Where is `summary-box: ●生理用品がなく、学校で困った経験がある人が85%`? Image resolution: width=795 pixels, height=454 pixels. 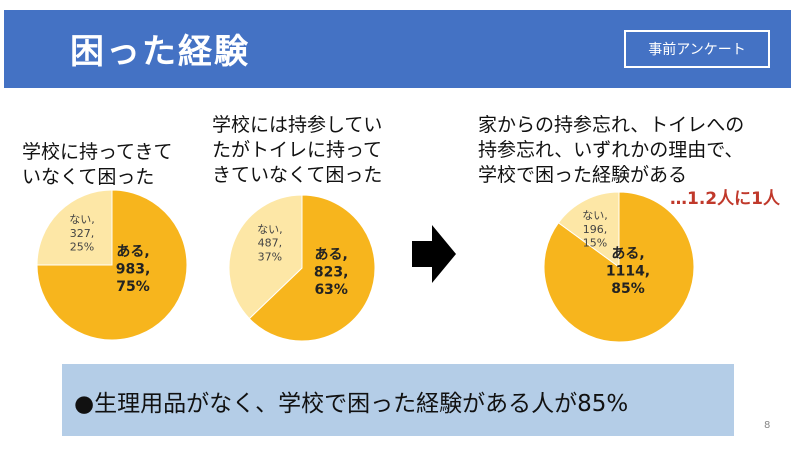
summary-box: ●生理用品がなく、学校で困った経験がある人が85% is located at coordinates (398, 400).